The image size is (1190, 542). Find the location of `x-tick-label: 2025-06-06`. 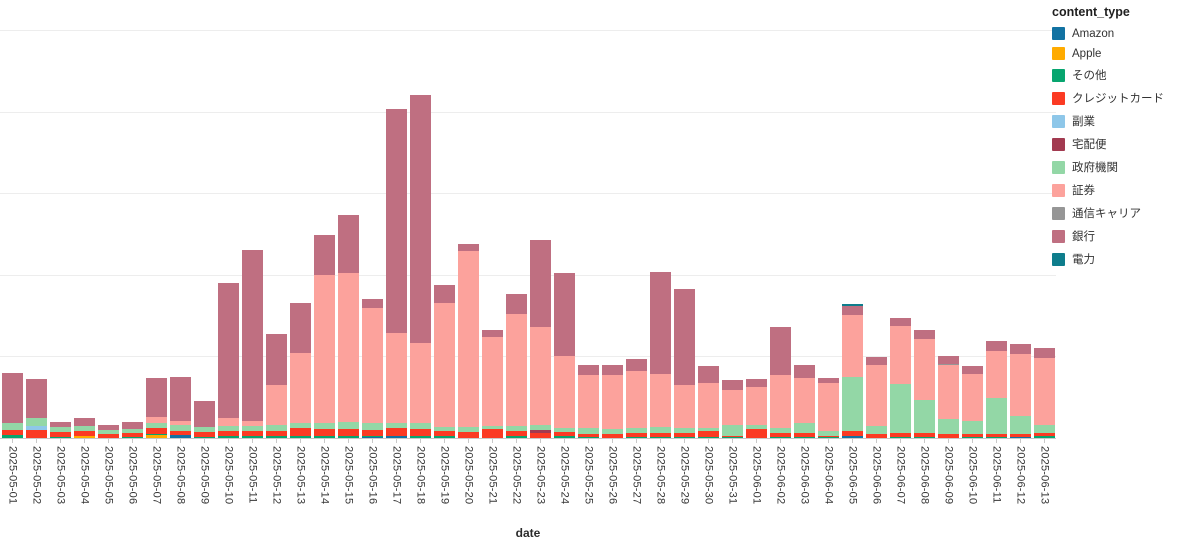

x-tick-label: 2025-06-06 is located at coordinates (876, 475).